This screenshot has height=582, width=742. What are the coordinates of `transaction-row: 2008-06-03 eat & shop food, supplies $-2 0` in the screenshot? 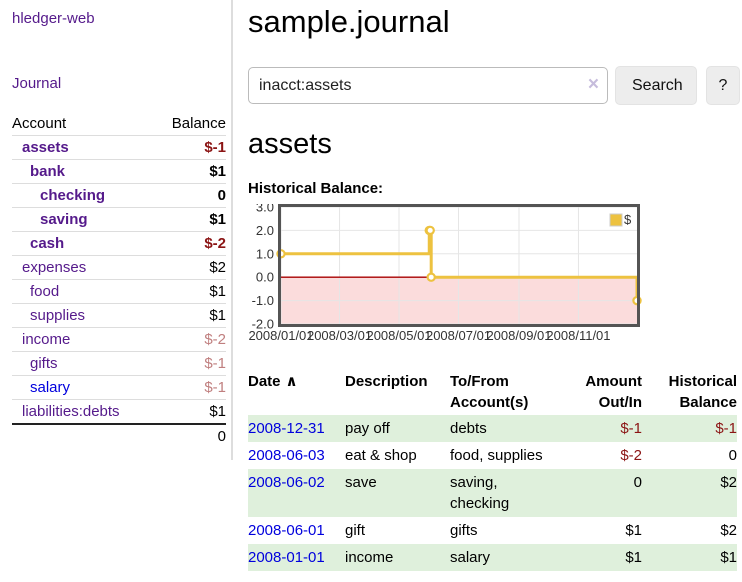 It's located at (492, 455).